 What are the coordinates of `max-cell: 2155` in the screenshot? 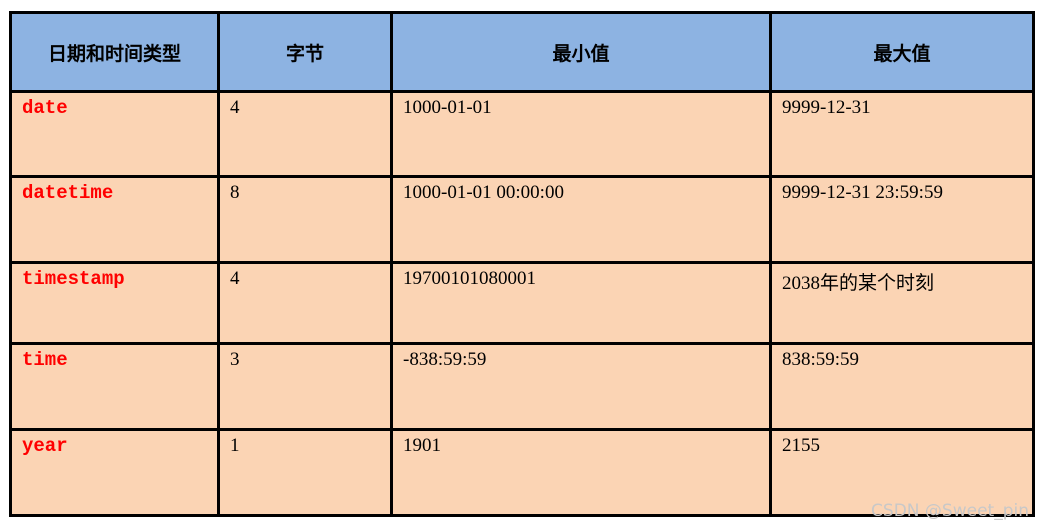 It's located at (902, 472).